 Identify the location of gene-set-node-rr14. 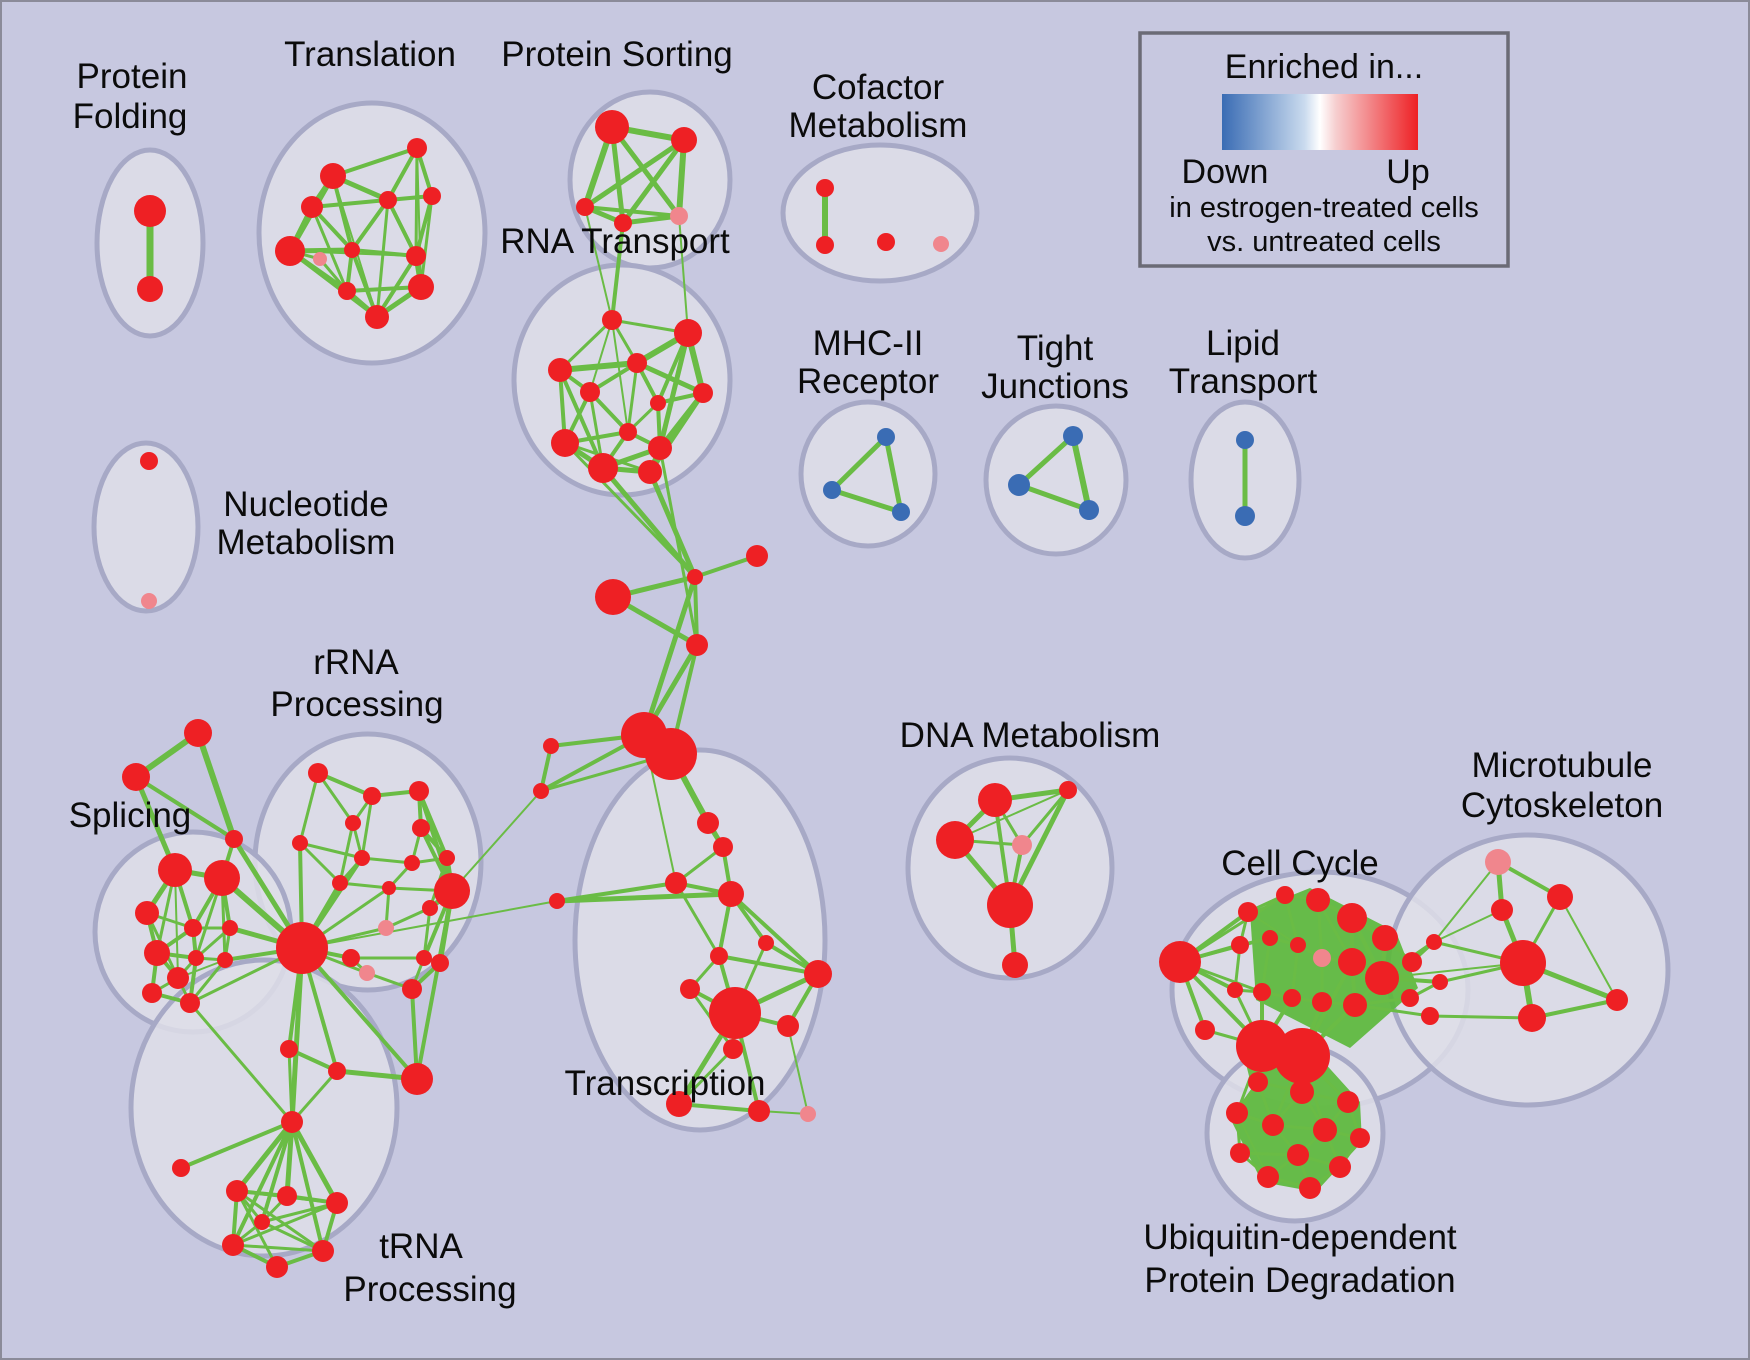
(386, 928).